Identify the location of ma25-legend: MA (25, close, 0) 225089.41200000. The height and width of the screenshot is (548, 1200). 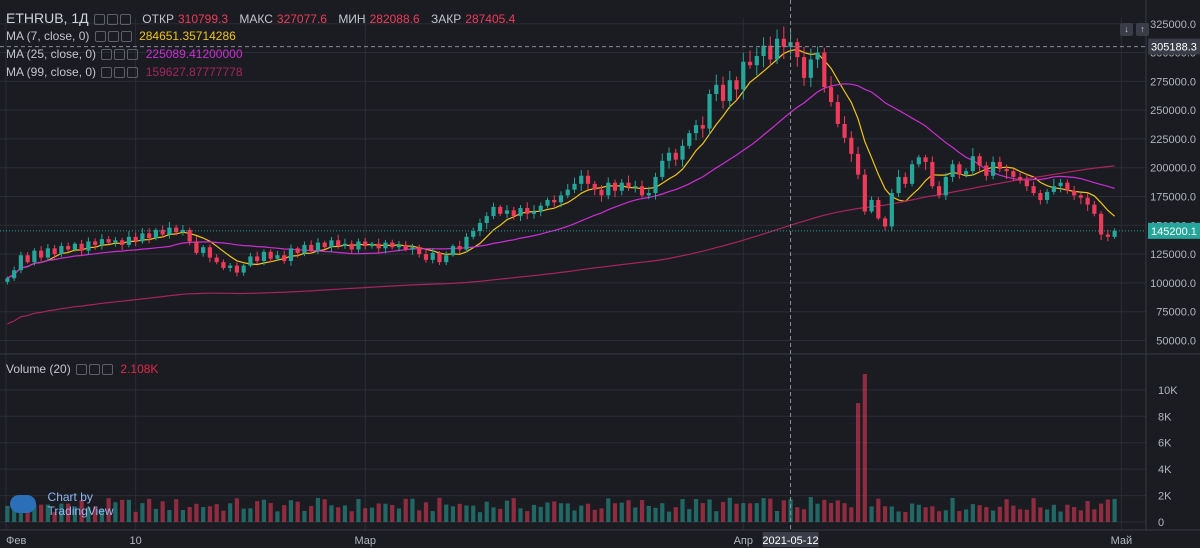
(124, 54).